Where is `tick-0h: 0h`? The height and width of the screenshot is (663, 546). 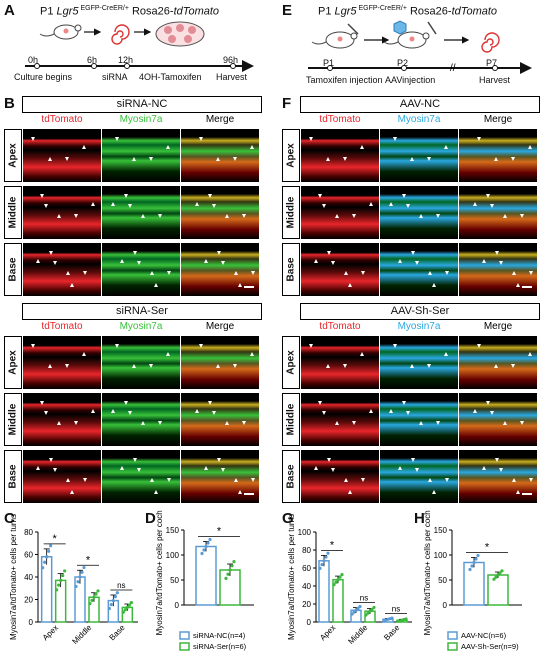 tick-0h: 0h is located at coordinates (33, 60).